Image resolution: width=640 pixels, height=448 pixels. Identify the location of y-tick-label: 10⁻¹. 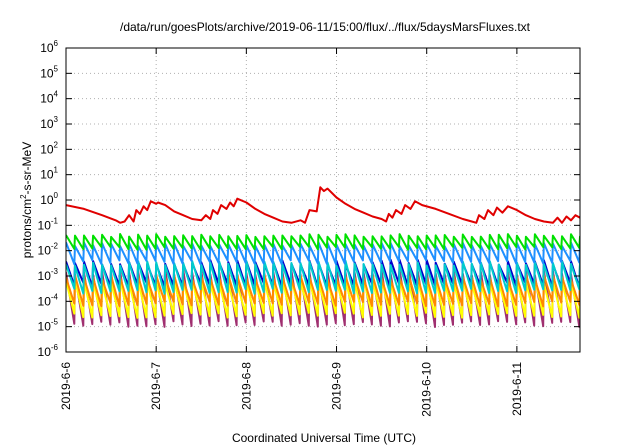
(48, 224).